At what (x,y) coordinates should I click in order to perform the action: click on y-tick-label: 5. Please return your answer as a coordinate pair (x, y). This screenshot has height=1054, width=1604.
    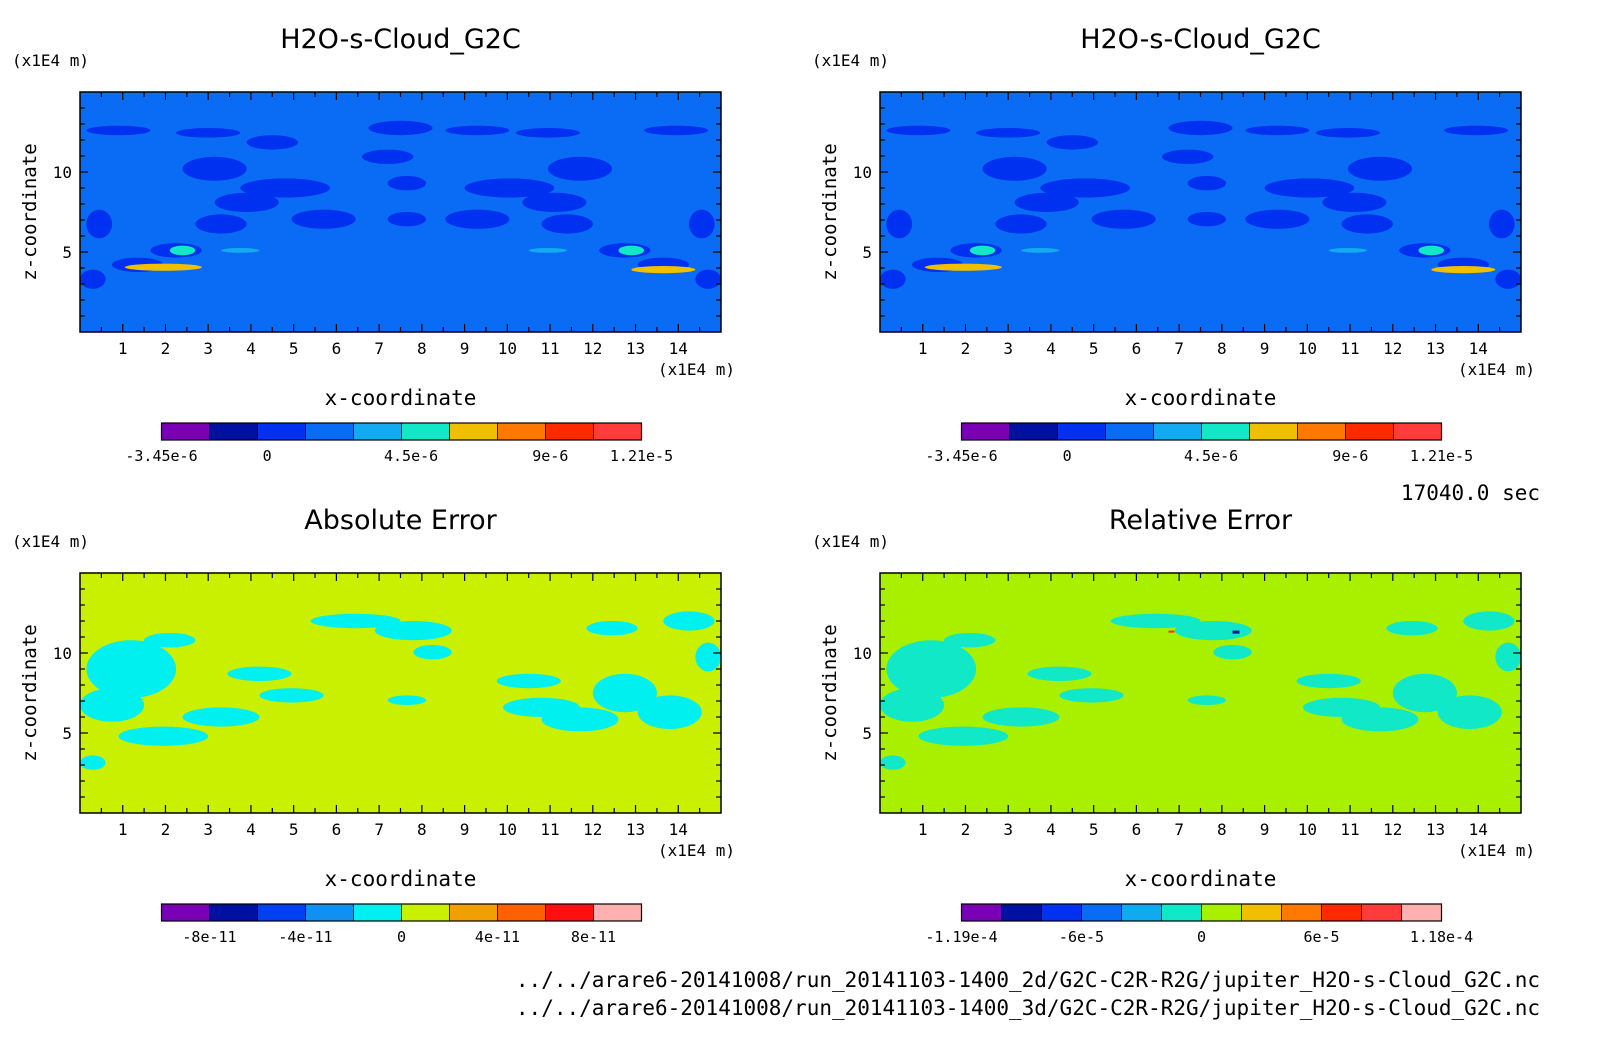
    Looking at the image, I should click on (67, 252).